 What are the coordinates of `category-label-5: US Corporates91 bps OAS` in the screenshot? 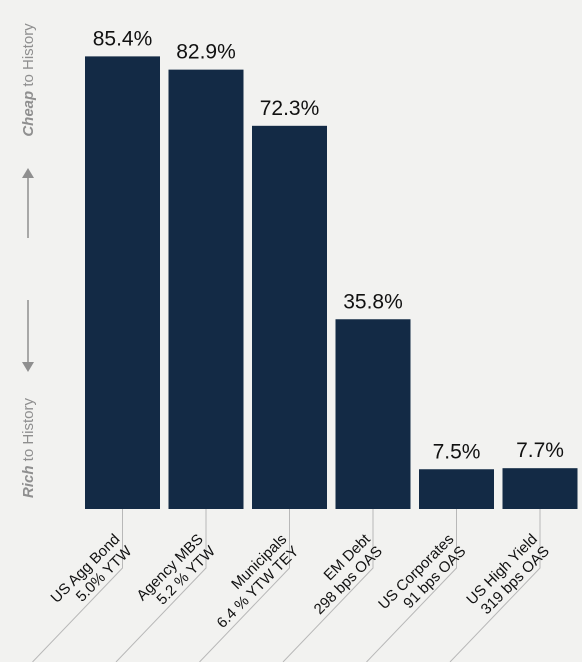 It's located at (422, 578).